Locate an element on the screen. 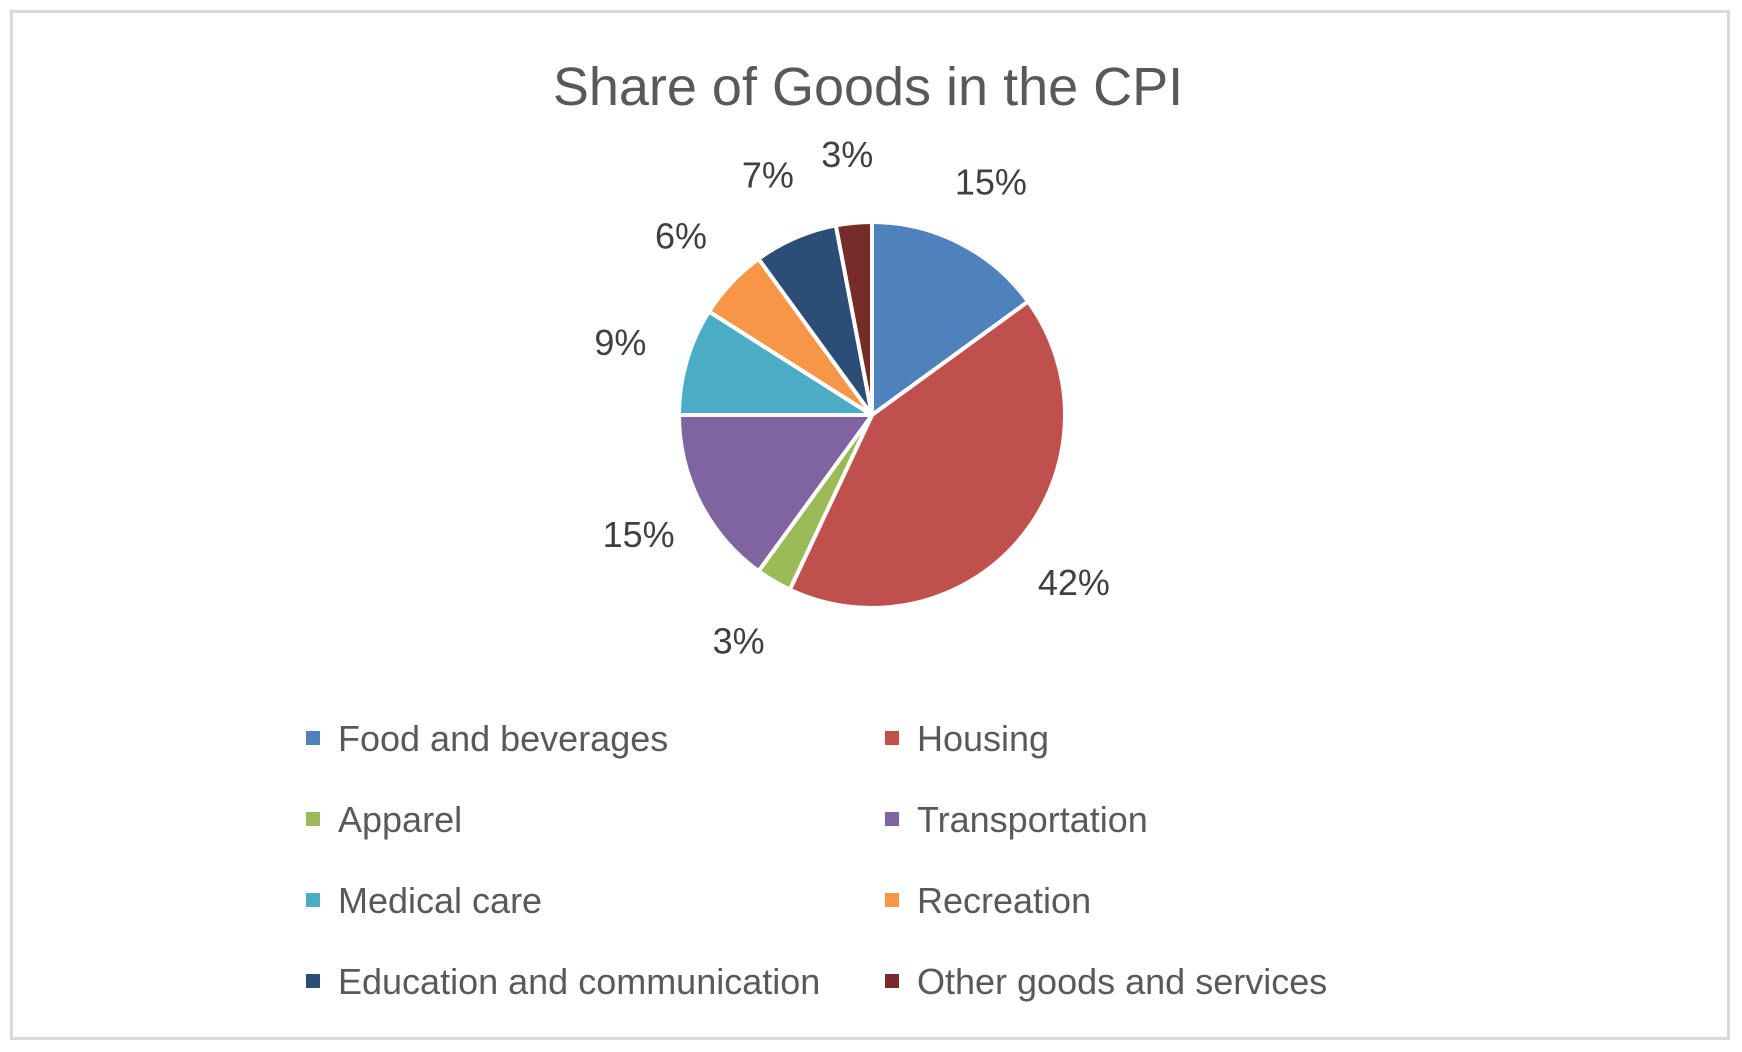 This screenshot has height=1052, width=1742. data-label-housing: 42% is located at coordinates (1074, 582).